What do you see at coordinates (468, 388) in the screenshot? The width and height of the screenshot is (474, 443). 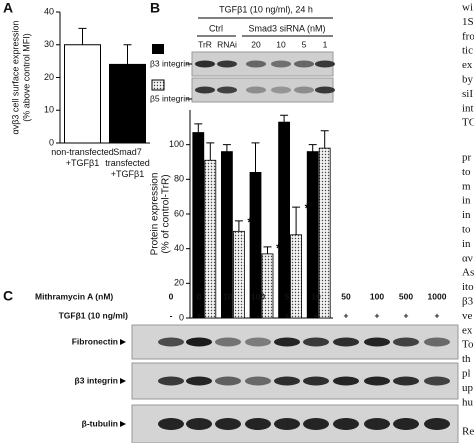 I see `side-text: up` at bounding box center [468, 388].